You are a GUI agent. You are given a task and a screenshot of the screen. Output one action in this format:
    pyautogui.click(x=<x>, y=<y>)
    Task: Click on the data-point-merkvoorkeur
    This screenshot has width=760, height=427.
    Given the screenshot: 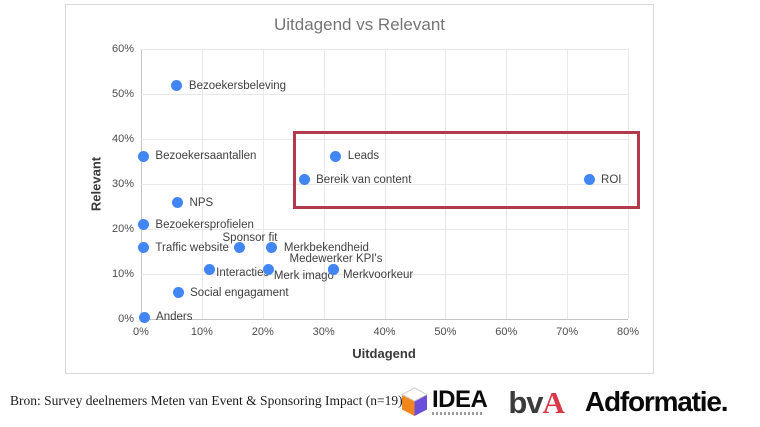 What is the action you would take?
    pyautogui.click(x=334, y=270)
    